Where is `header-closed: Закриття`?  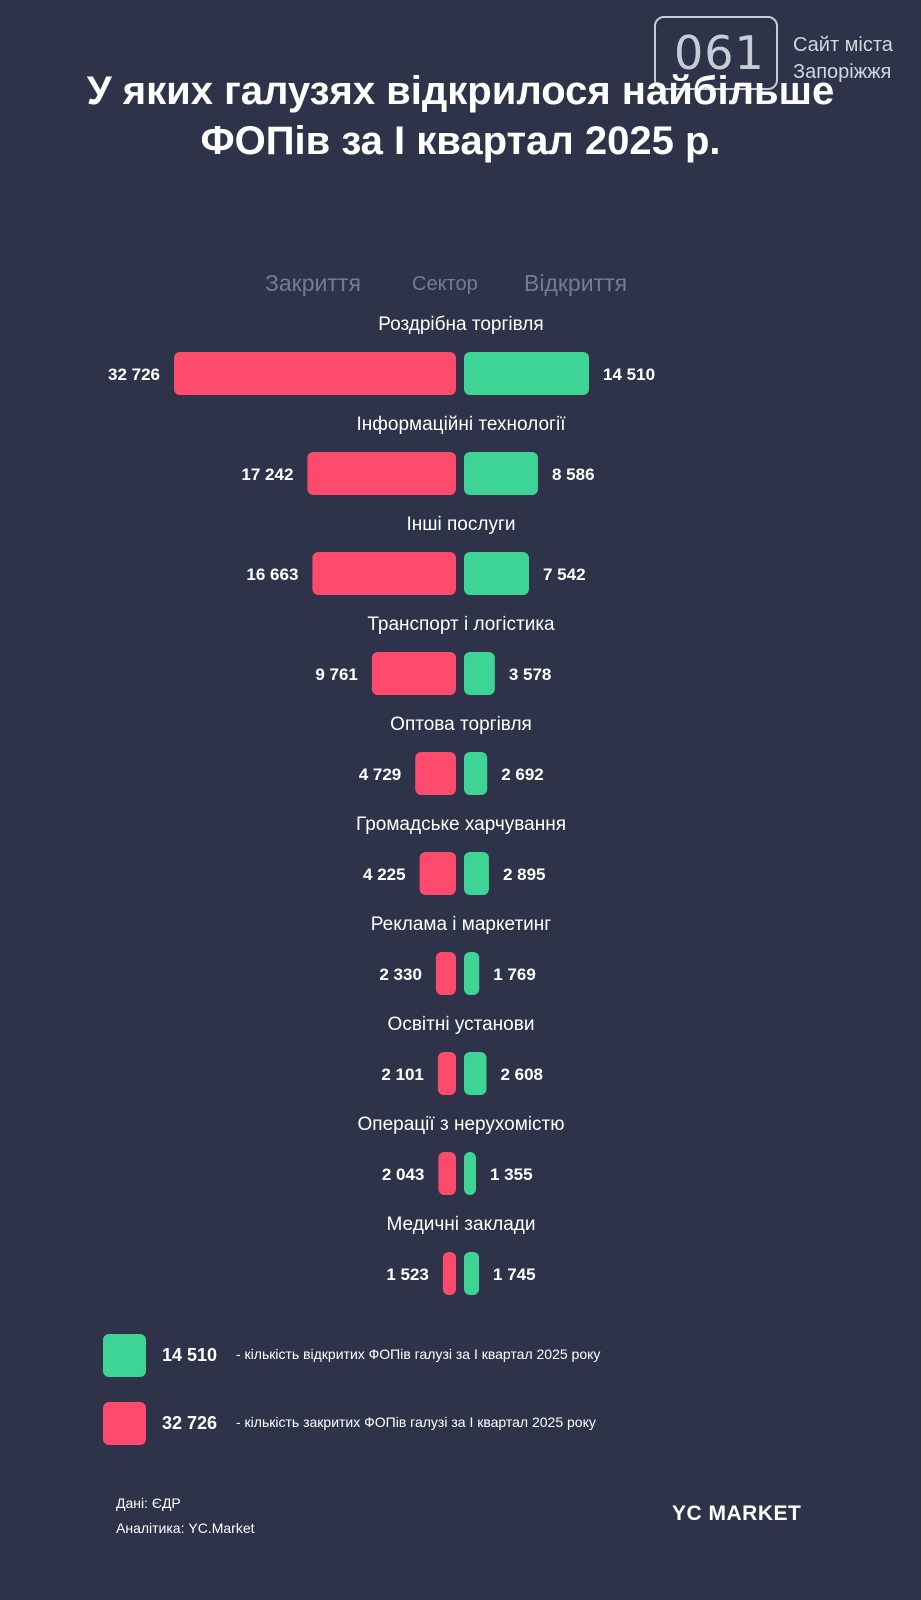
header-closed: Закриття is located at coordinates (313, 283).